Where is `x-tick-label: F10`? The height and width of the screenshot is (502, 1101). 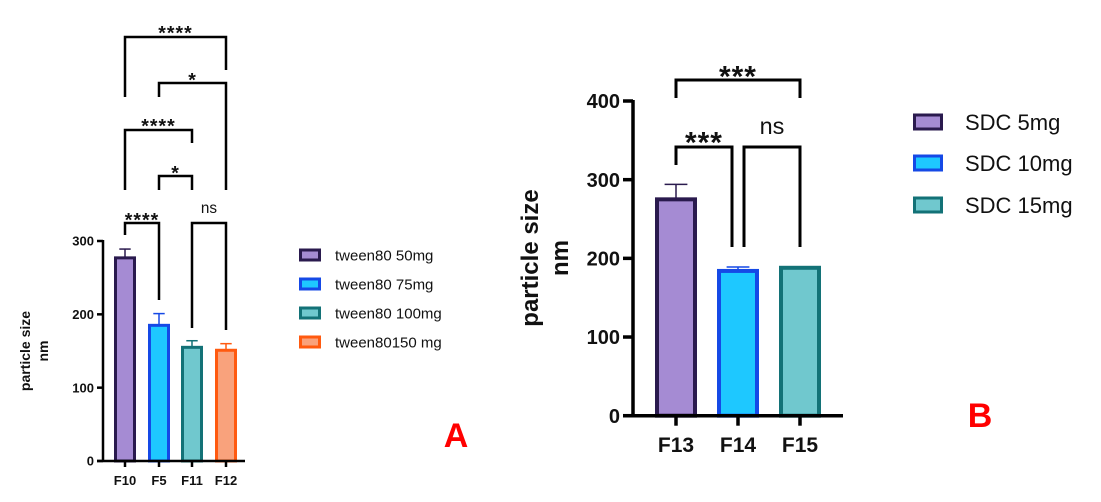 x-tick-label: F10 is located at coordinates (125, 480).